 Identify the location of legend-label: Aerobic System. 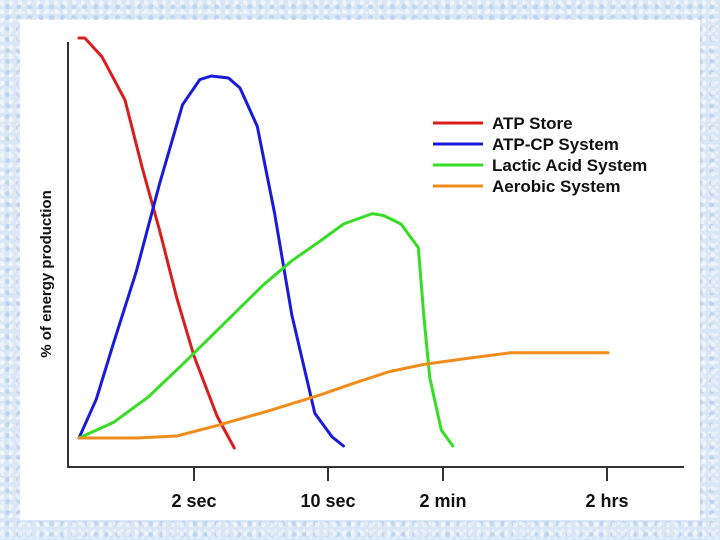
(556, 186).